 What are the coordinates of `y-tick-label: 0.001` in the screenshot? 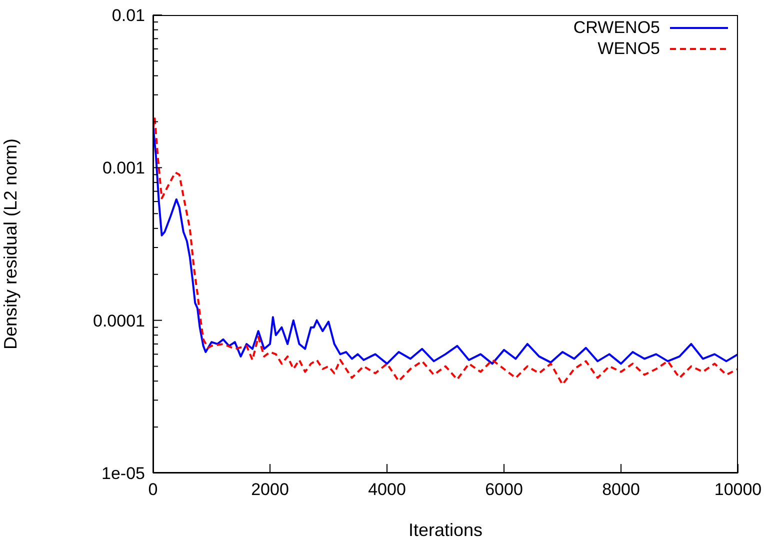 It's located at (123, 168).